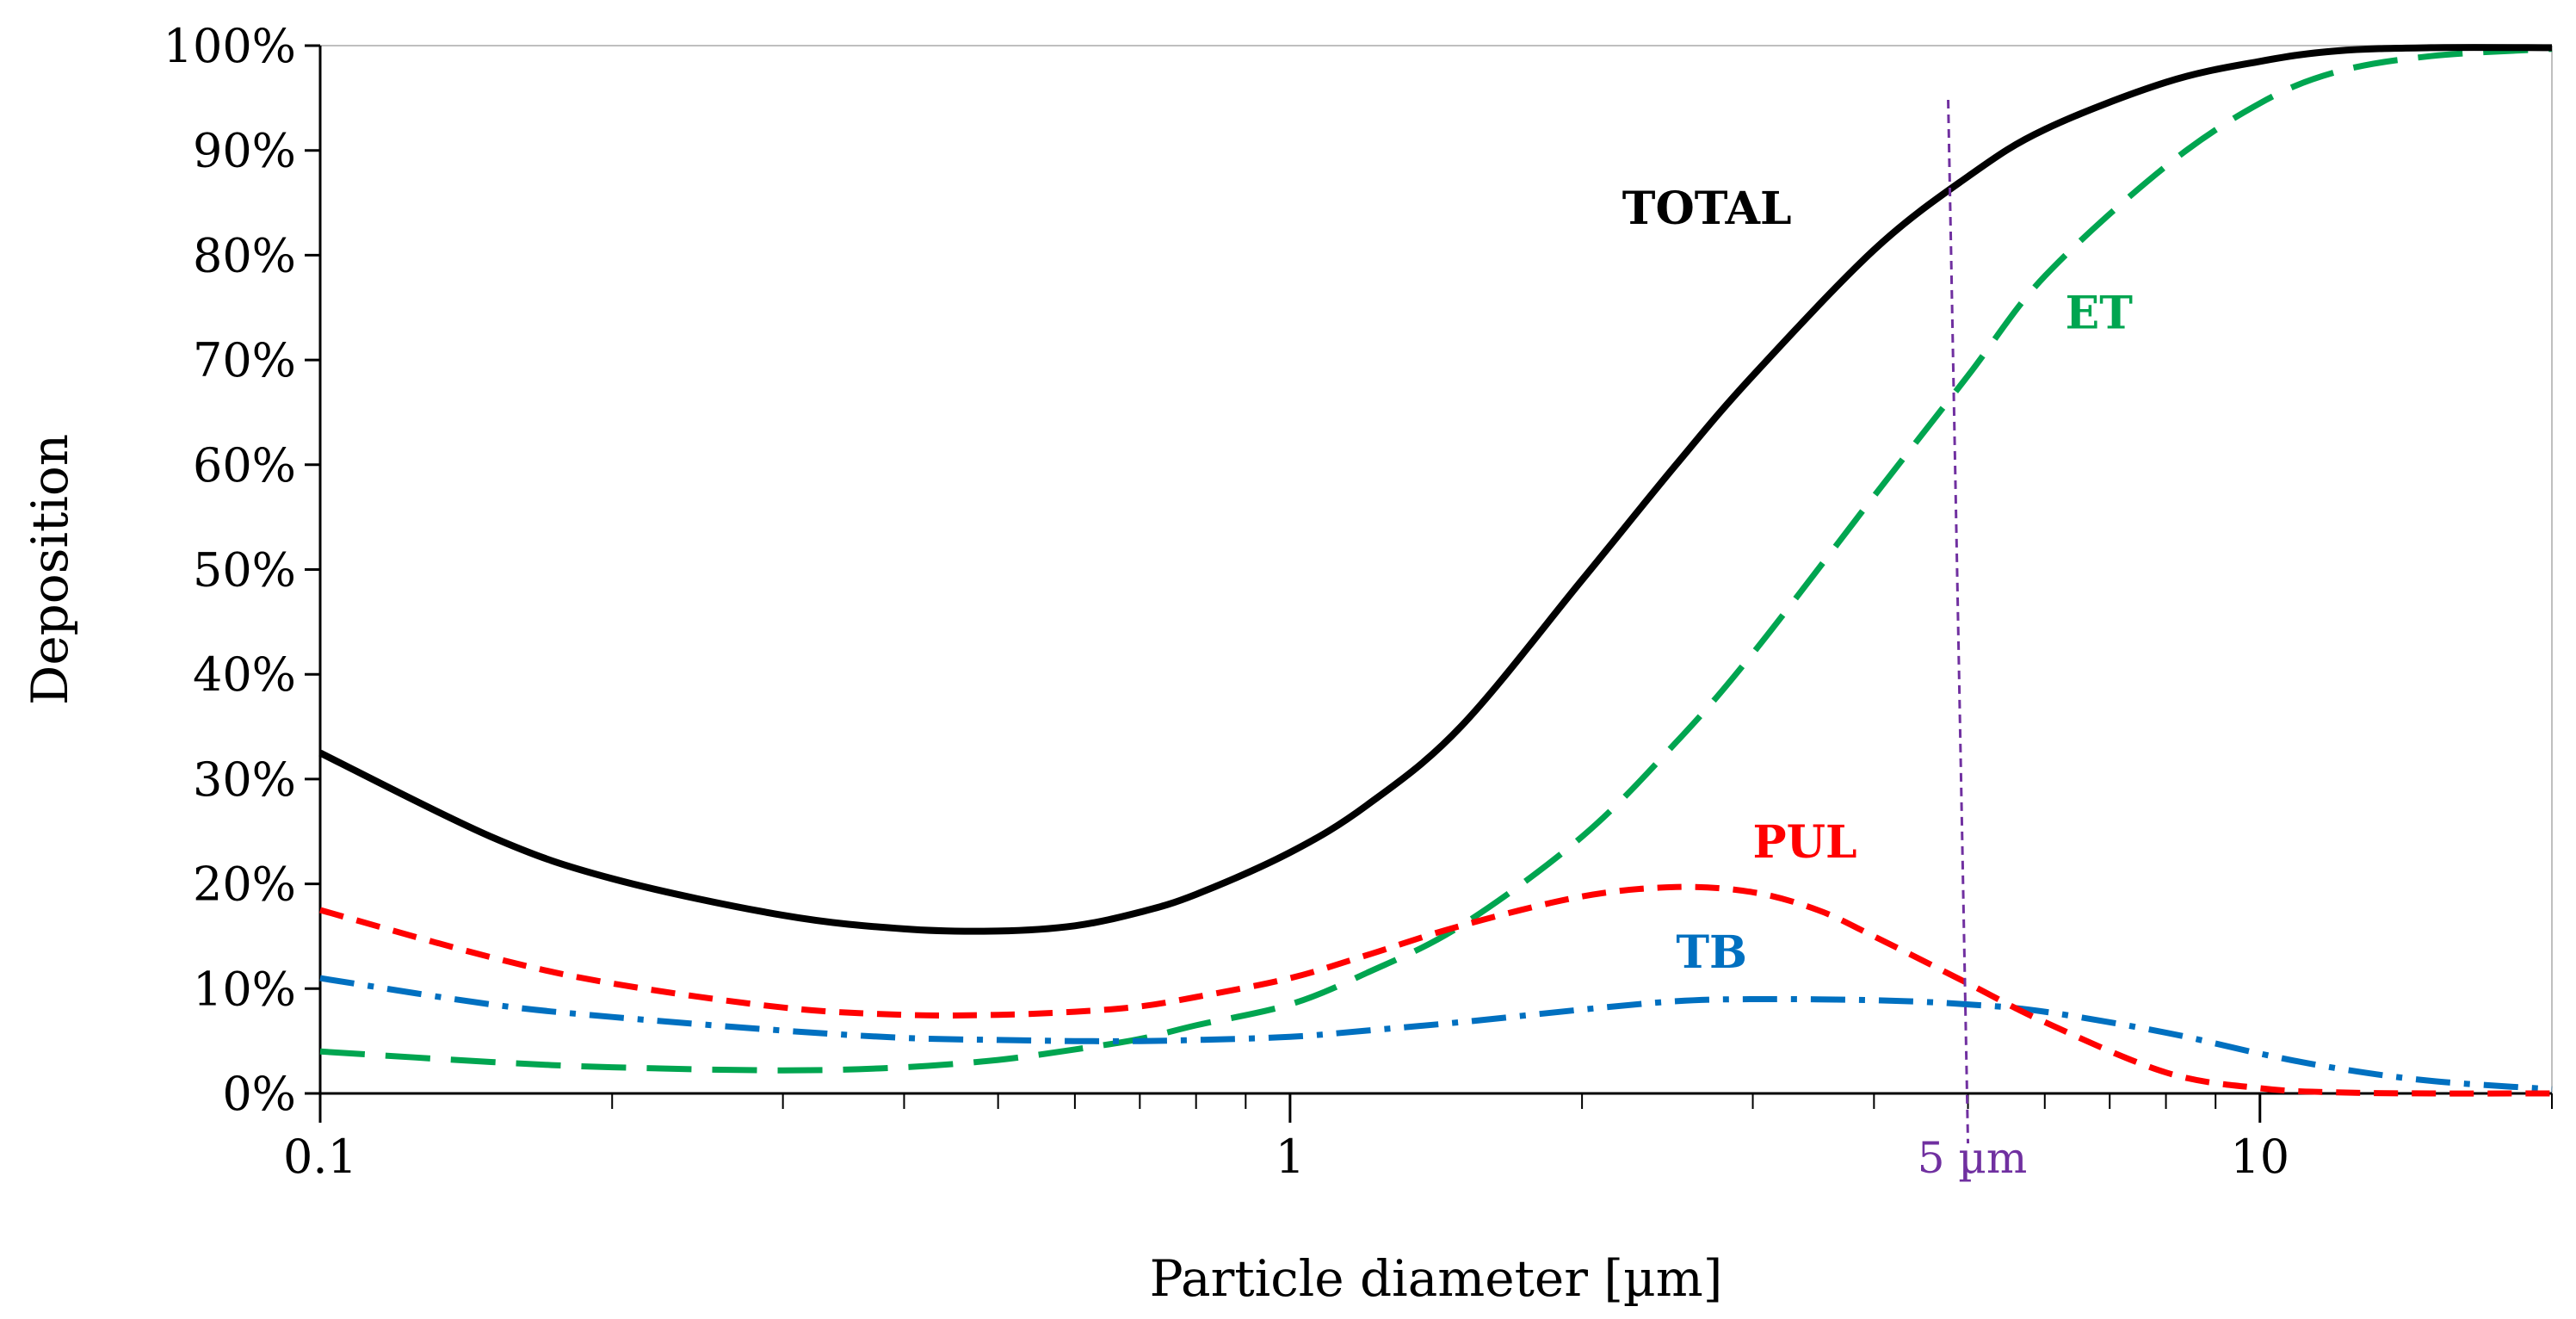 This screenshot has width=2576, height=1319. I want to click on y-tick-label: 60%, so click(244, 465).